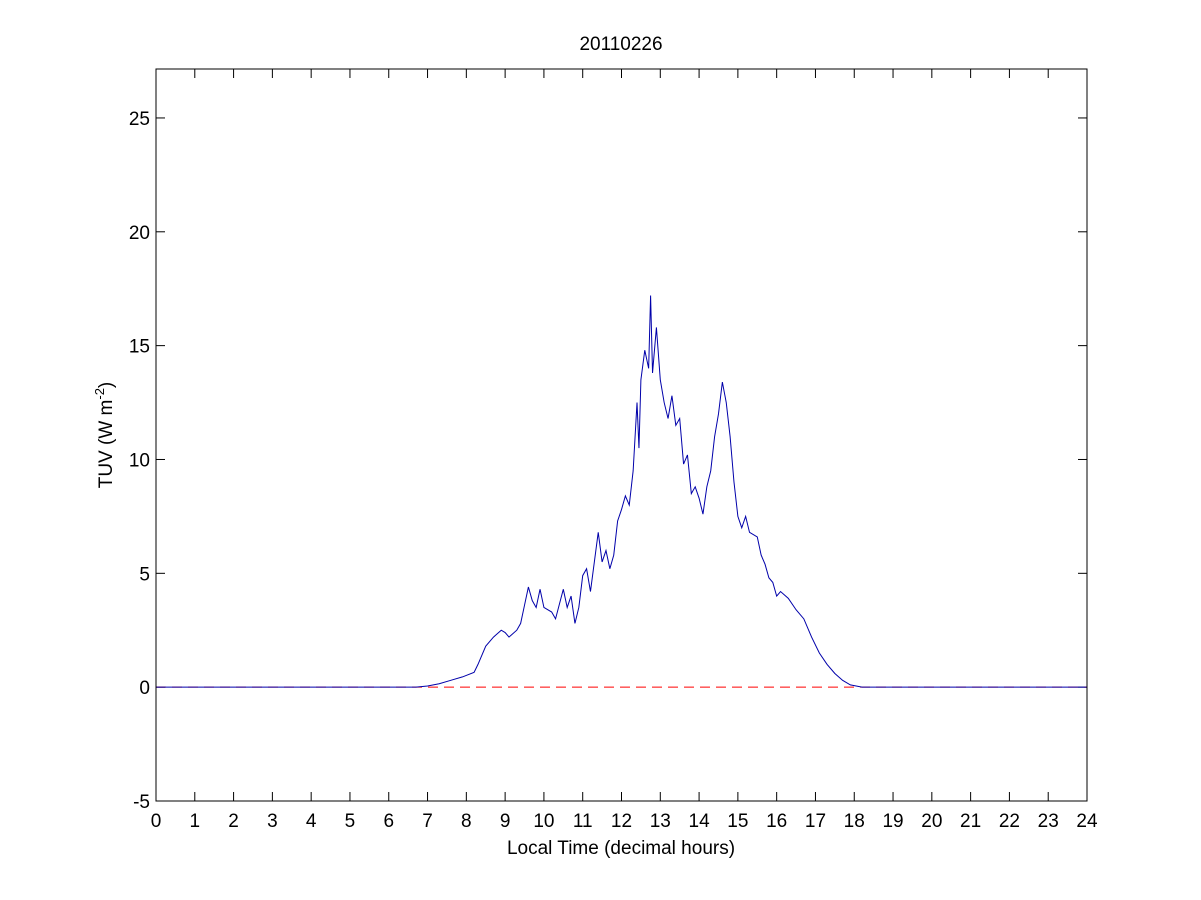  What do you see at coordinates (139, 347) in the screenshot?
I see `y-tick-label: 15` at bounding box center [139, 347].